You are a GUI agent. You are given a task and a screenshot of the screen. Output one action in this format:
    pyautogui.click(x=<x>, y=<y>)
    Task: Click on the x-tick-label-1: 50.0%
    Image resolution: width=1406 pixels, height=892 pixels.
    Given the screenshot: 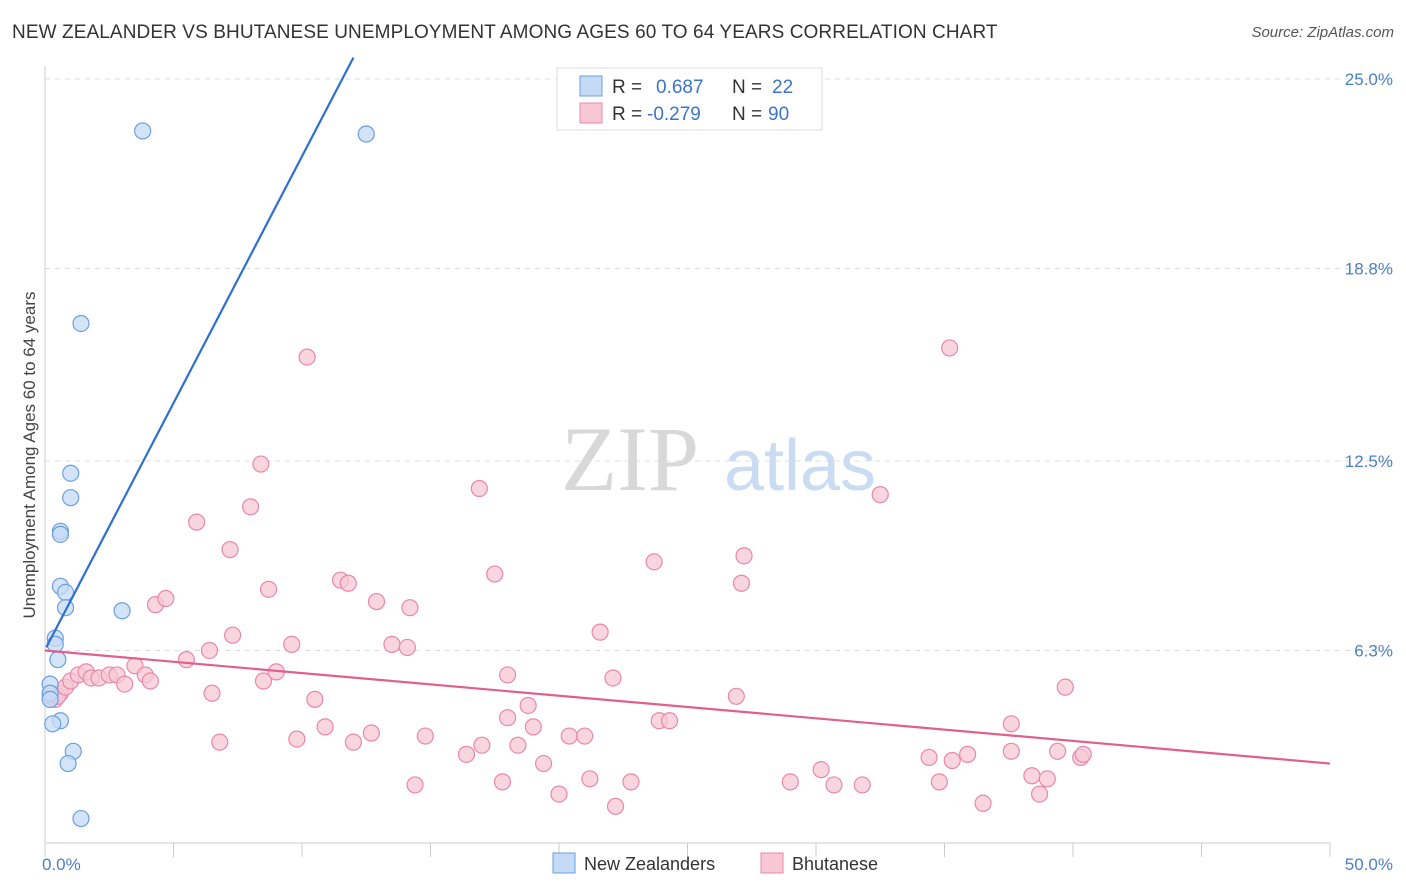 What is the action you would take?
    pyautogui.click(x=1369, y=864)
    